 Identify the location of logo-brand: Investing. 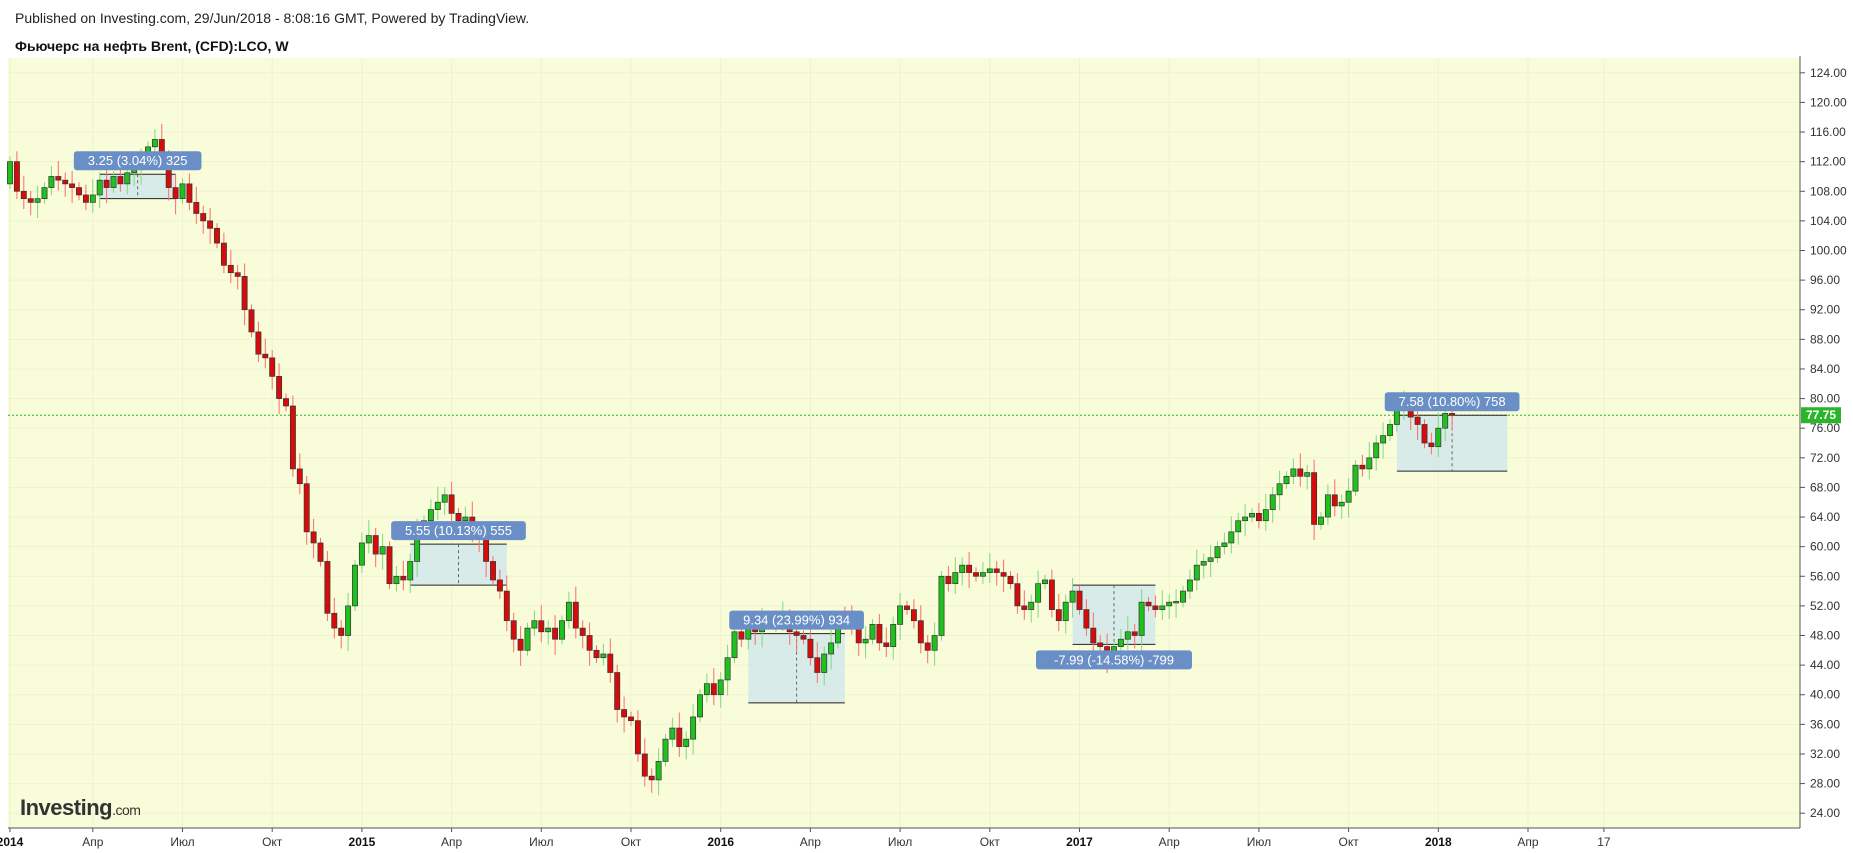
(66, 807).